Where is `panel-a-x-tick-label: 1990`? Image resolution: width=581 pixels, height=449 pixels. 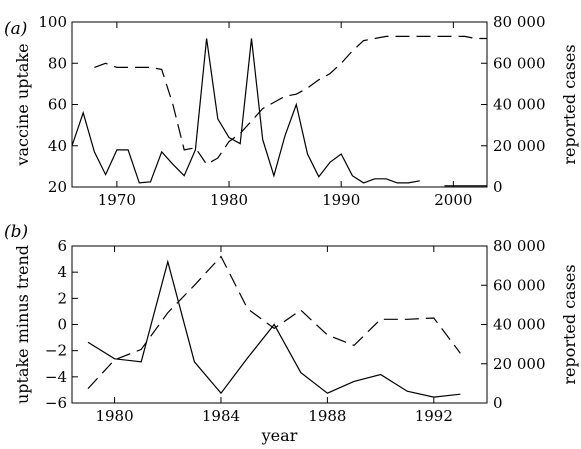 panel-a-x-tick-label: 1990 is located at coordinates (341, 200).